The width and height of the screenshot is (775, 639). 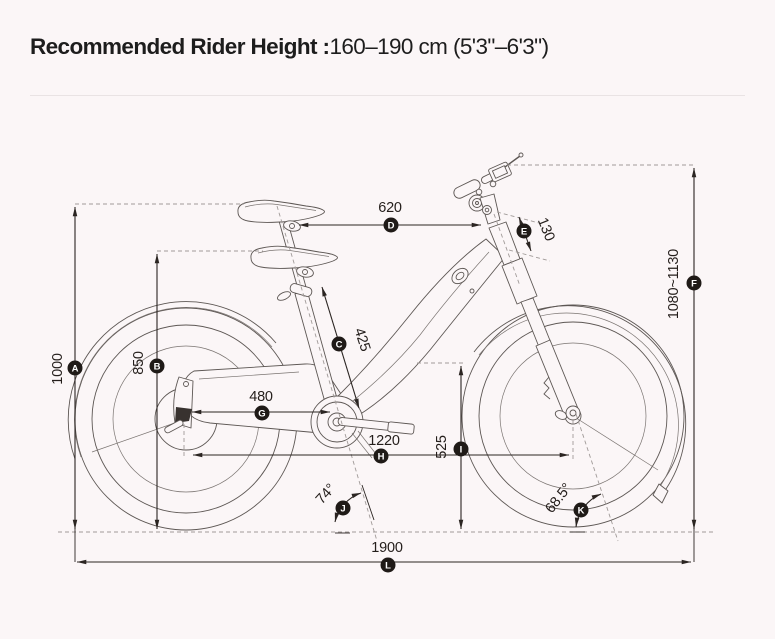 What do you see at coordinates (148, 391) in the screenshot?
I see `dim-B: 850 B` at bounding box center [148, 391].